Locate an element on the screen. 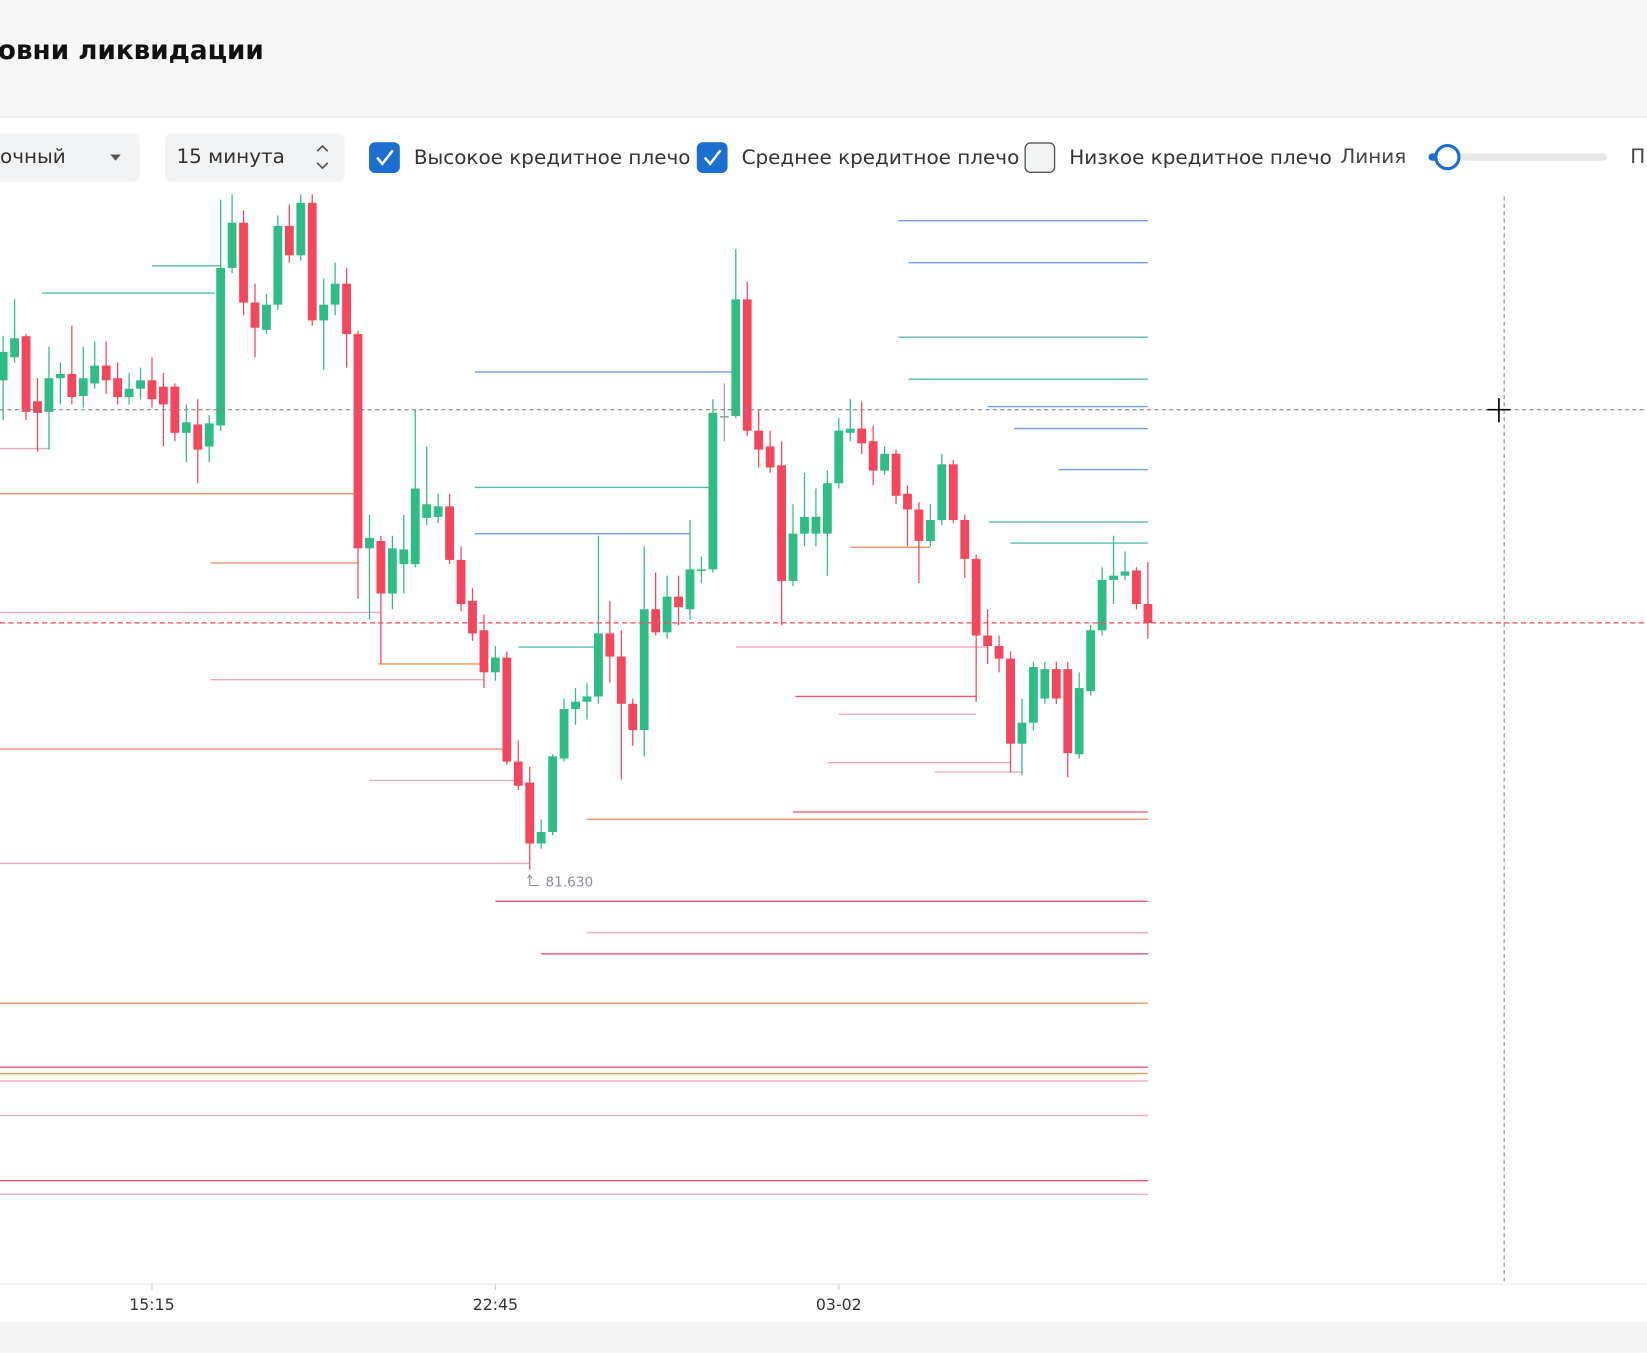  select-text: 15 минута is located at coordinates (230, 156).